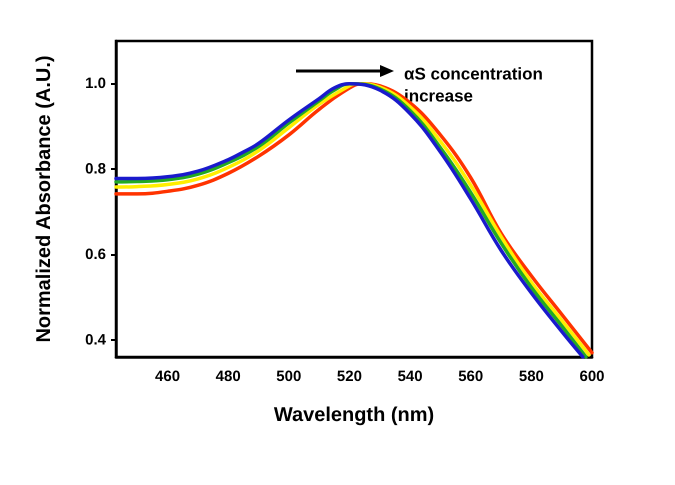  What do you see at coordinates (44, 199) in the screenshot?
I see `y-axis-title: Normalized Absorbance (A.U.)` at bounding box center [44, 199].